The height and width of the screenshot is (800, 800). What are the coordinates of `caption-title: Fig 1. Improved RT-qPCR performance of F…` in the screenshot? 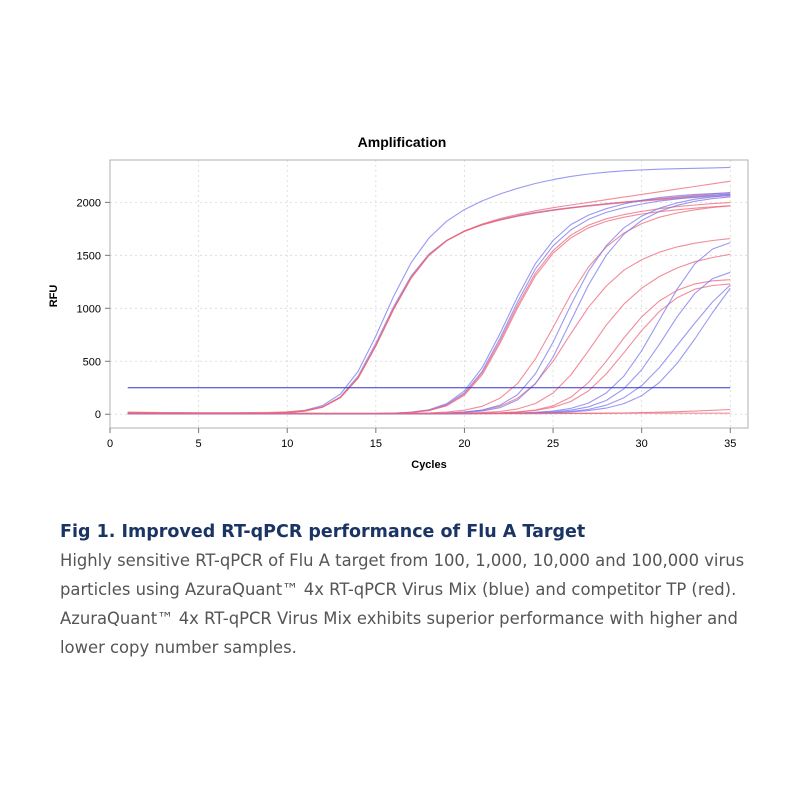 It's located at (323, 532).